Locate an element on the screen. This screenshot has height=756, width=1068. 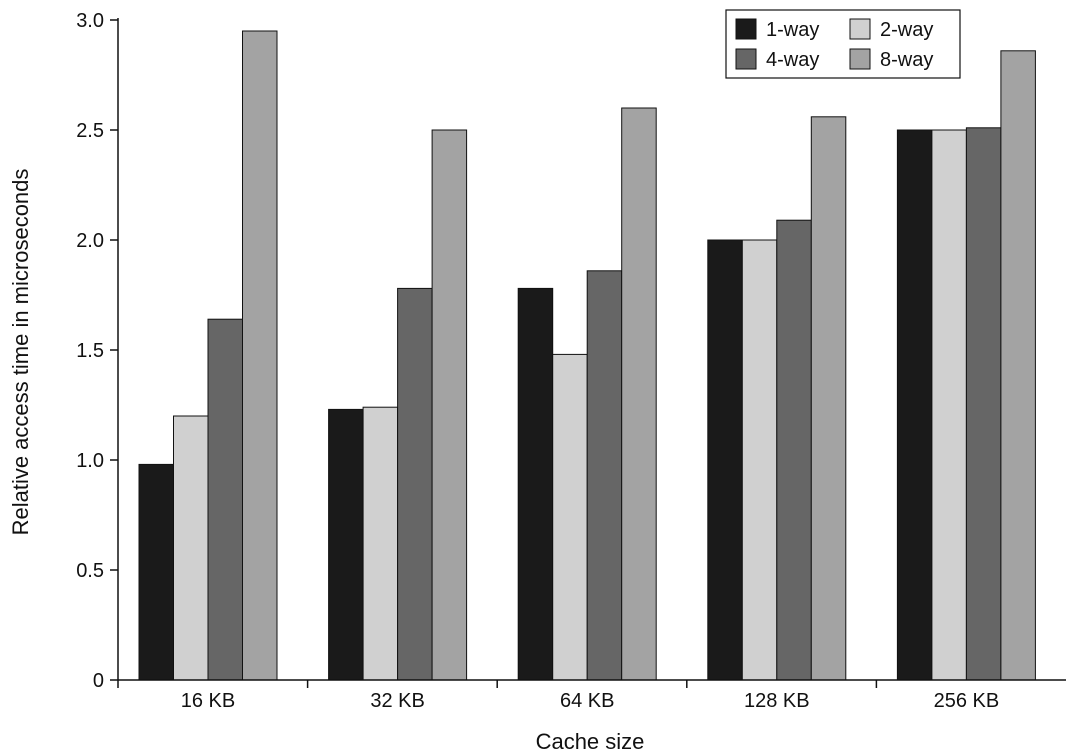
bar-4-way-32kb is located at coordinates (415, 484).